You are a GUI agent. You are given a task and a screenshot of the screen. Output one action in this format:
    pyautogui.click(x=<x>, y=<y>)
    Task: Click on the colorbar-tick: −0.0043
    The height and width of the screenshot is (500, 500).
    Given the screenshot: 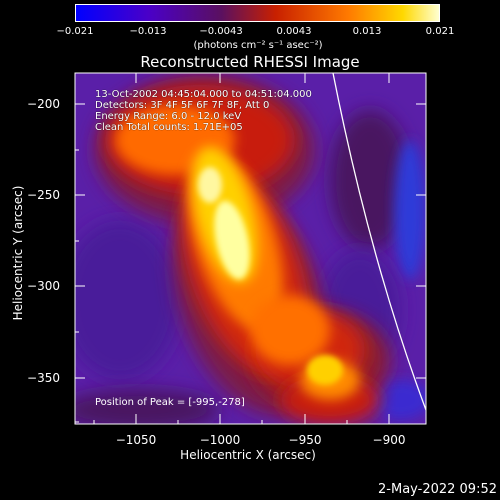 What is the action you would take?
    pyautogui.click(x=221, y=31)
    